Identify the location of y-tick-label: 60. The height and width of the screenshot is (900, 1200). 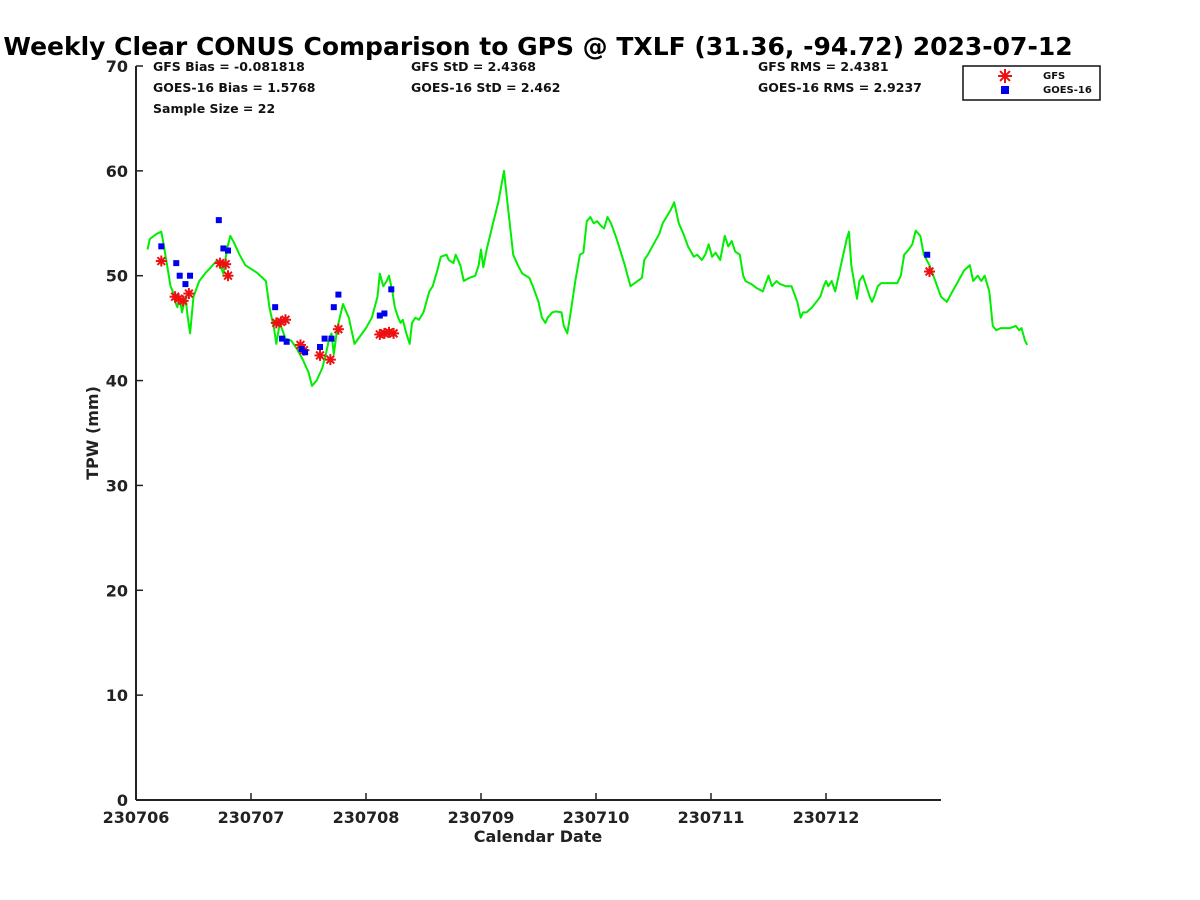
(117, 171).